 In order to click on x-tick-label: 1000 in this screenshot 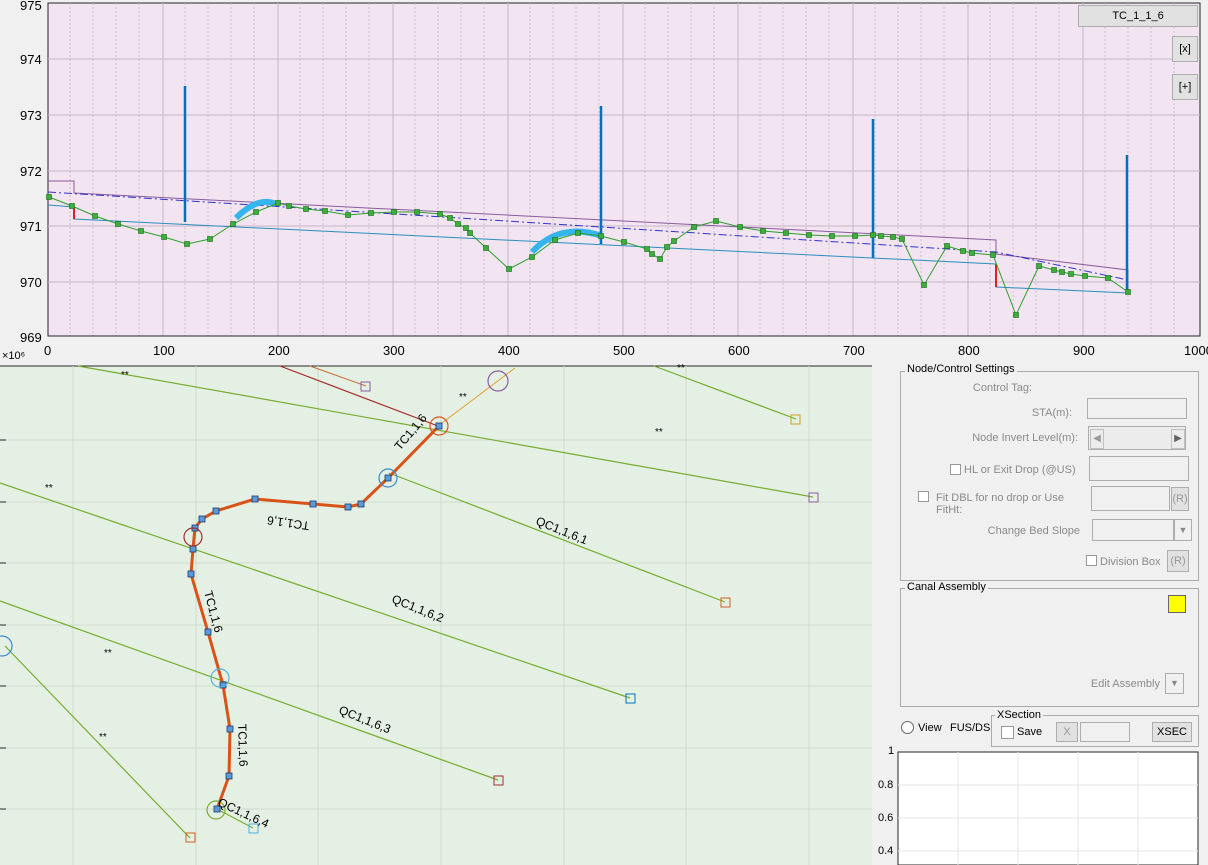, I will do `click(1196, 350)`.